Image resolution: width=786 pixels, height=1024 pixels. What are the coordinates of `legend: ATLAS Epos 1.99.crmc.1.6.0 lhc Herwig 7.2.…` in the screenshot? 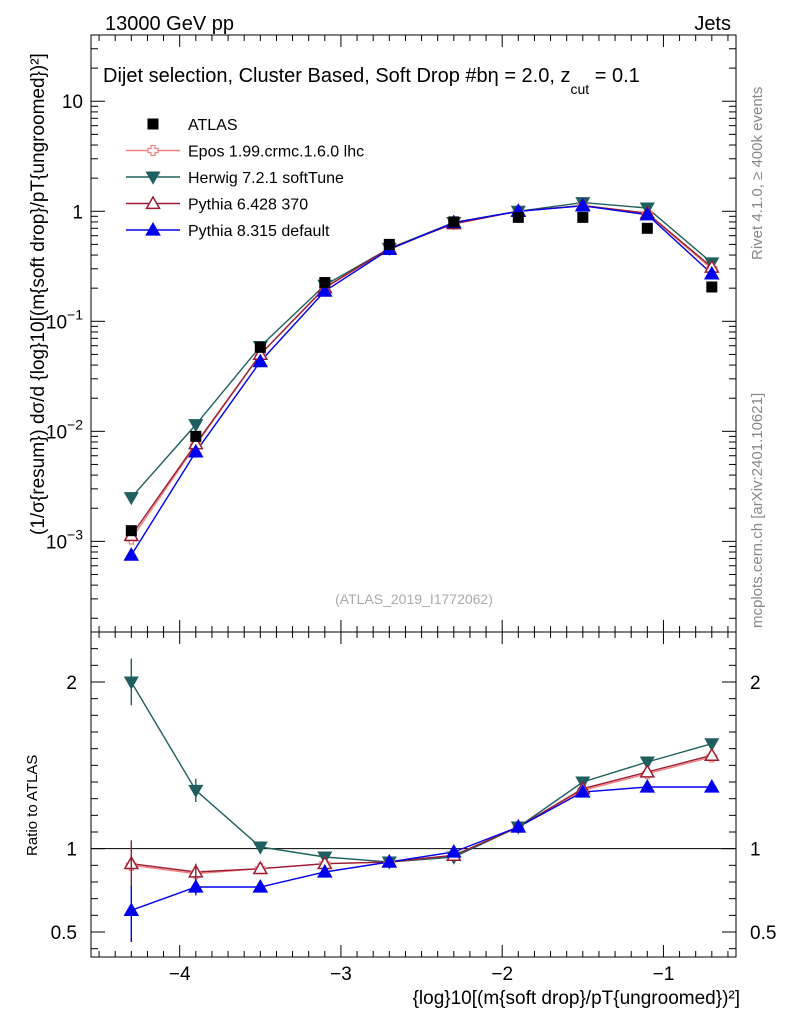 It's located at (245, 178).